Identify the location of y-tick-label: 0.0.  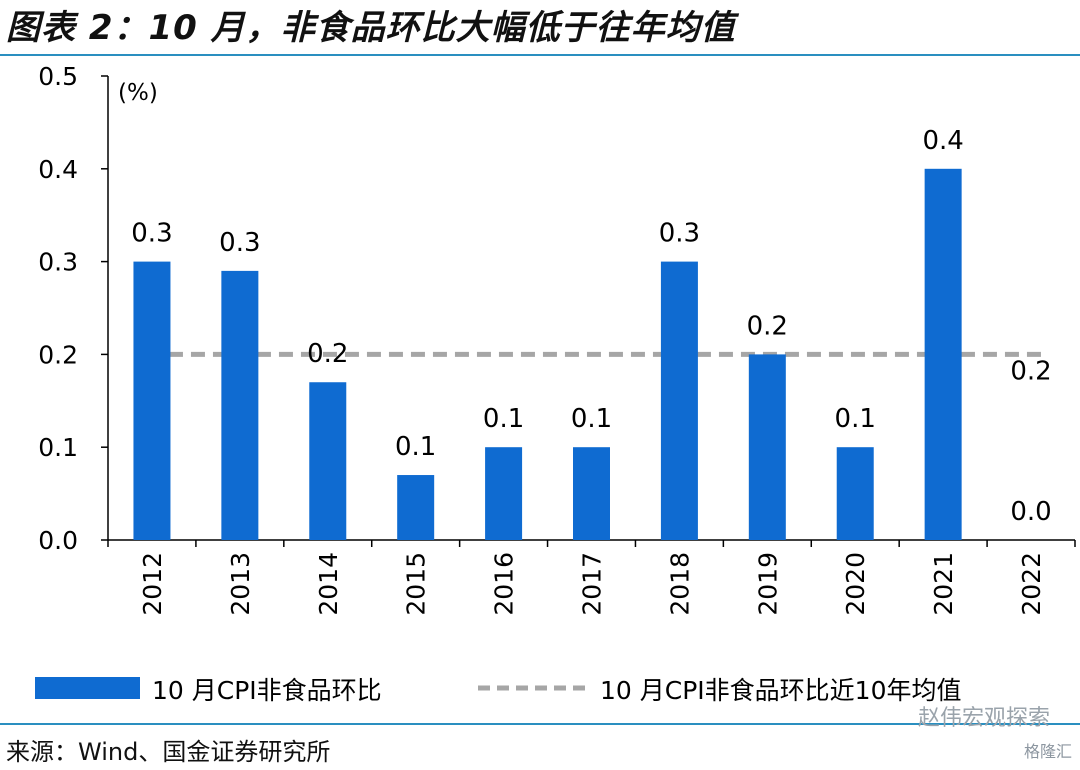
(58, 540).